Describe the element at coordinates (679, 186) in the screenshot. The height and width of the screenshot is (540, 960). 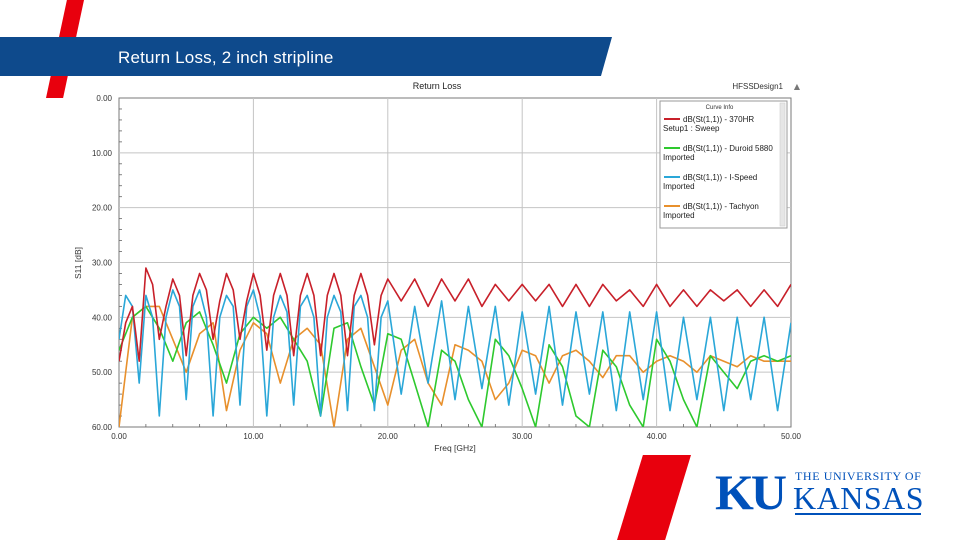
I see `legend-entry-sub-2: Imported` at that location.